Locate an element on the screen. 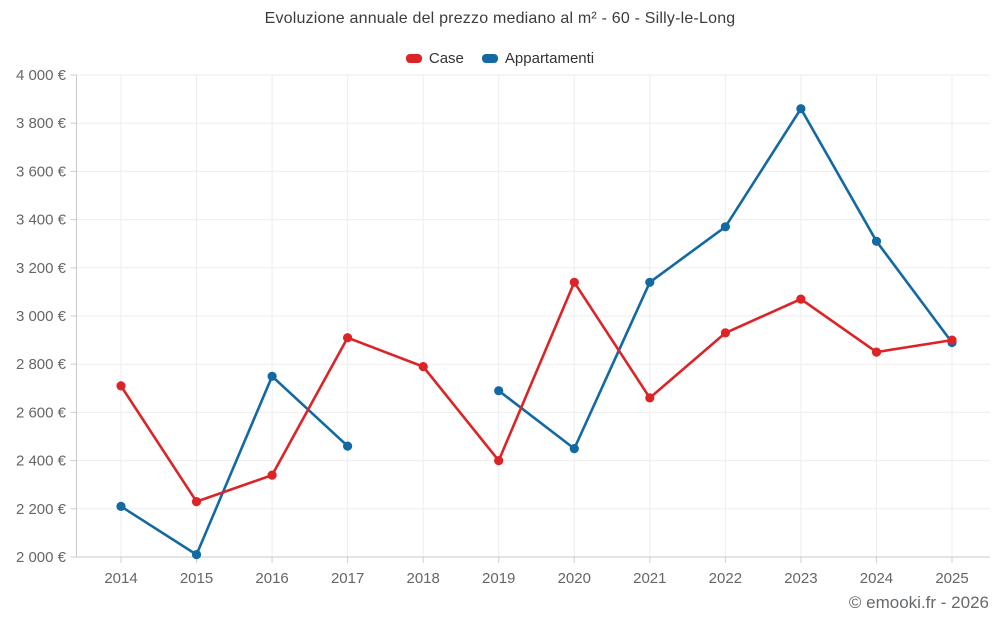 This screenshot has width=1000, height=625. x-axis-label: 2025 is located at coordinates (951, 578).